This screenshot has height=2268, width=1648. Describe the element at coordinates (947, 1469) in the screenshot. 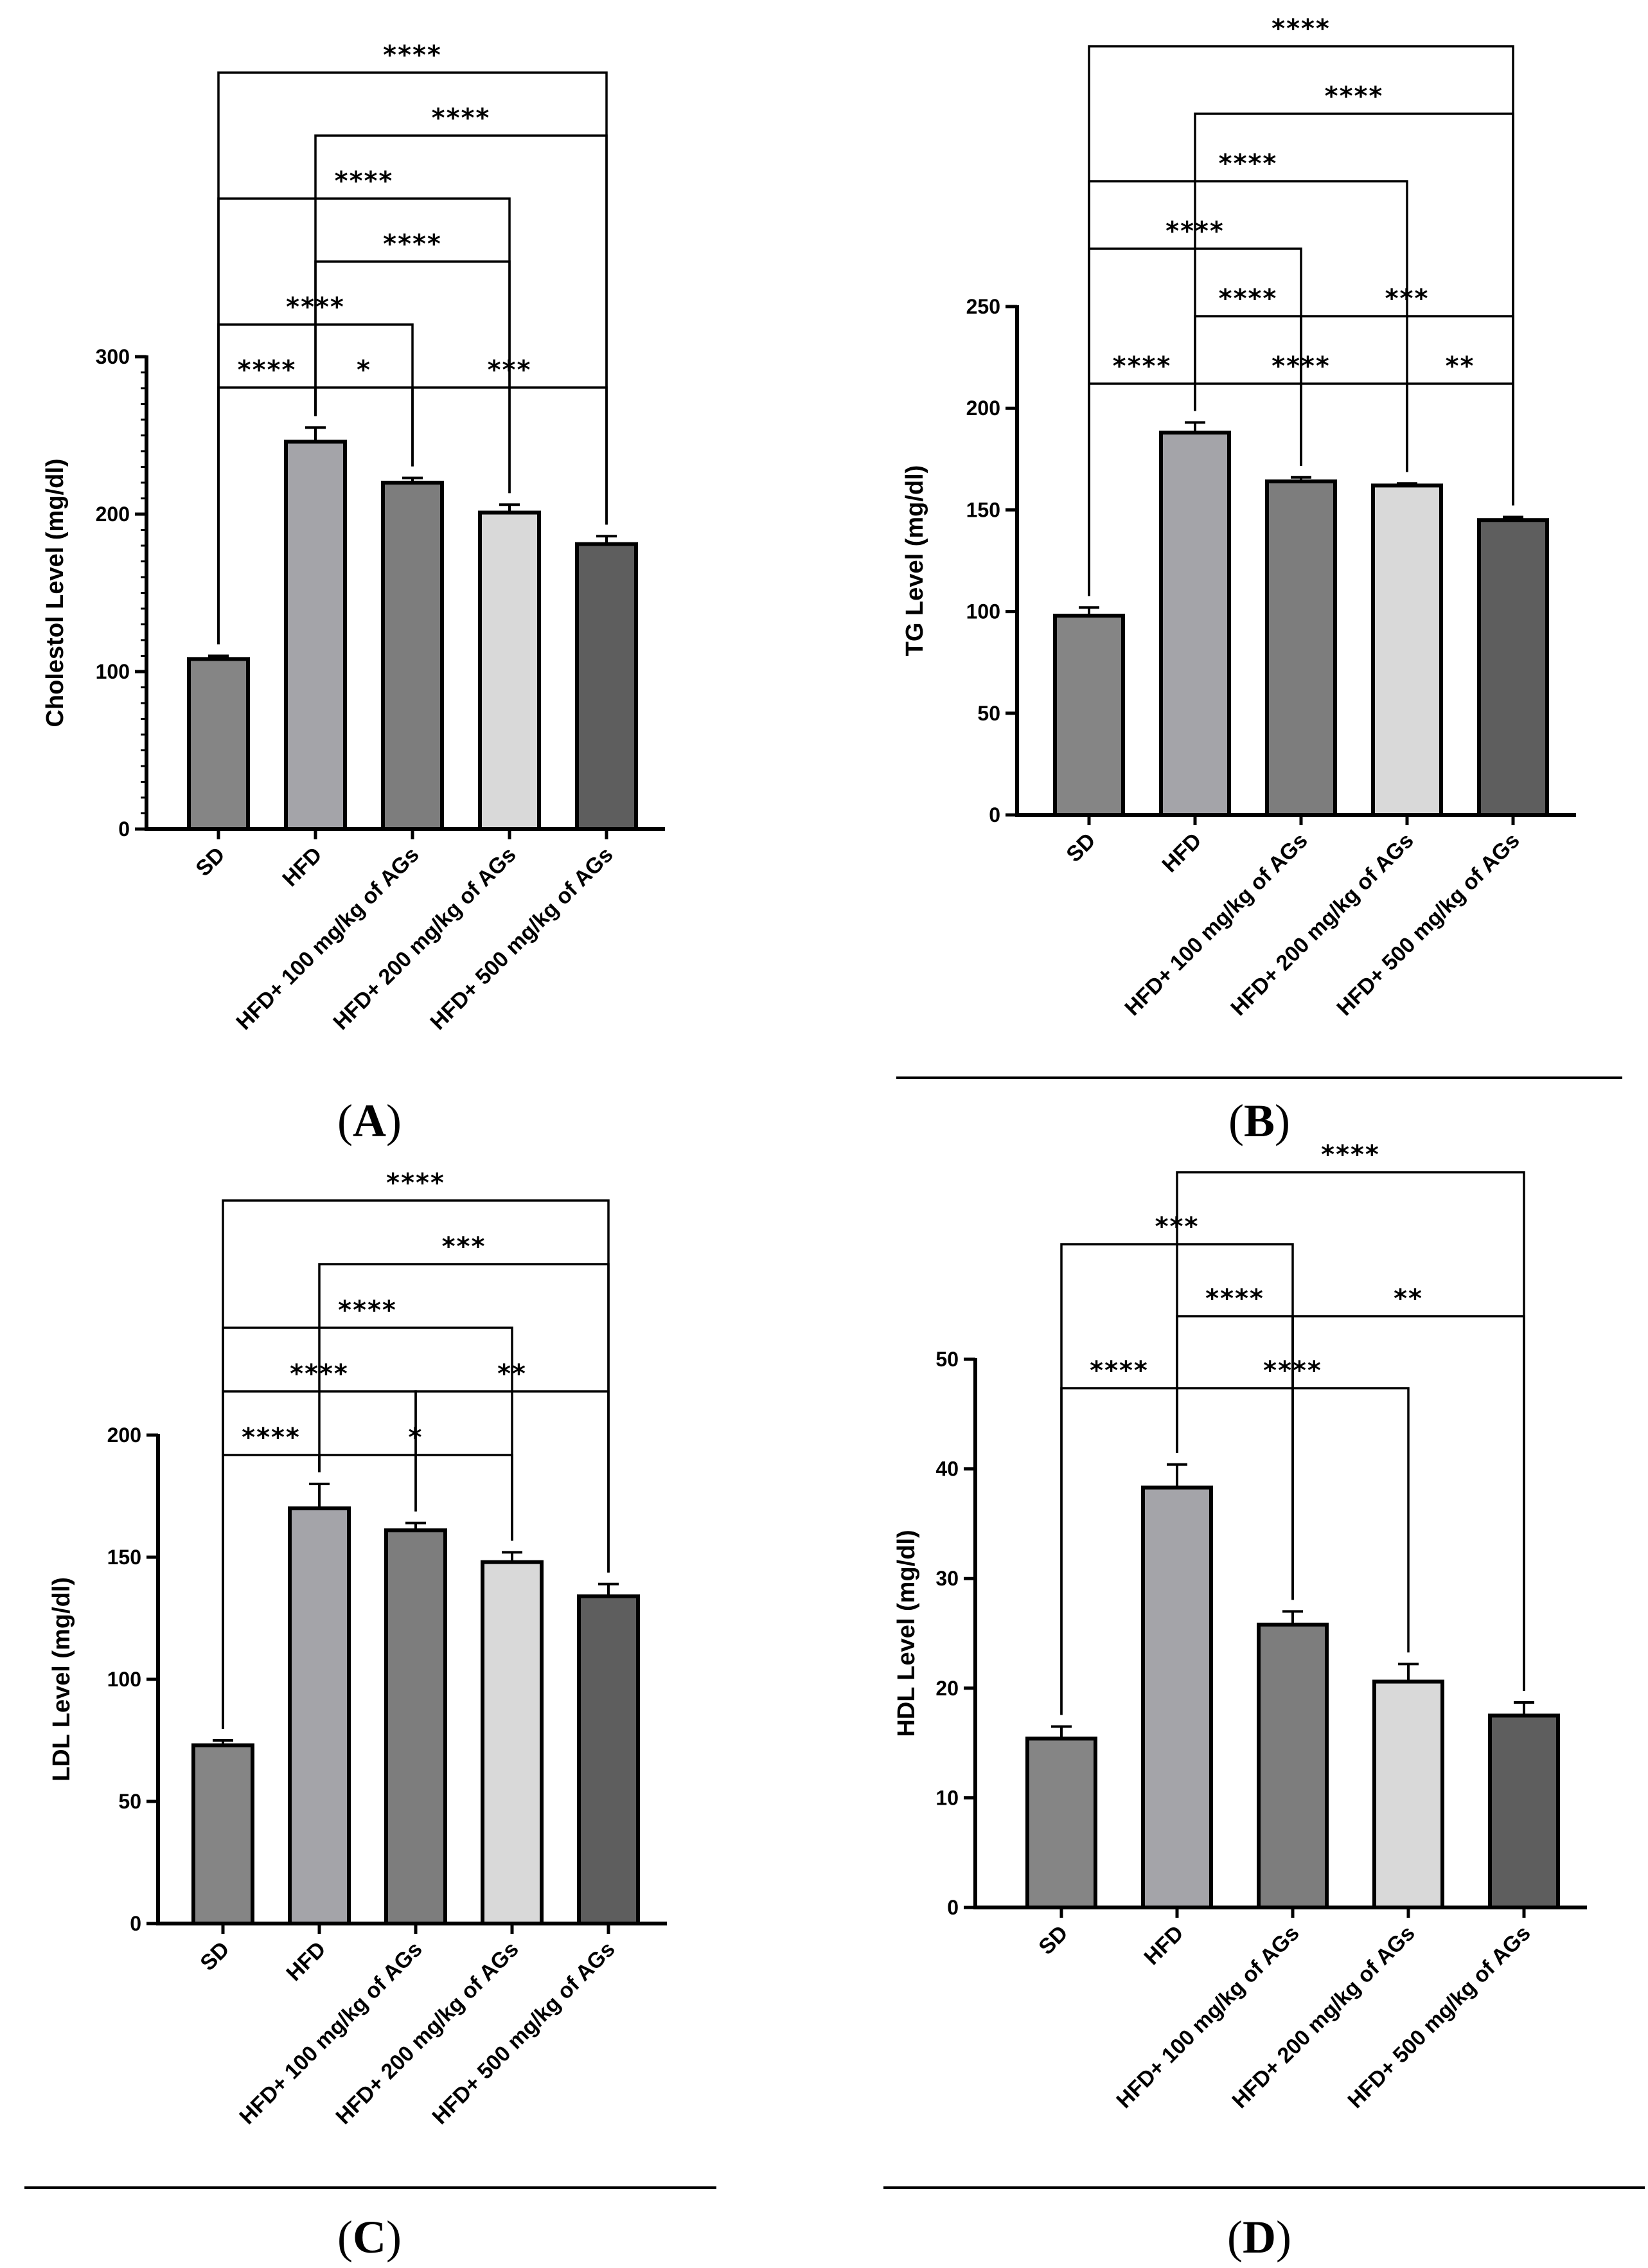

I see `y-tick-label: 40` at that location.